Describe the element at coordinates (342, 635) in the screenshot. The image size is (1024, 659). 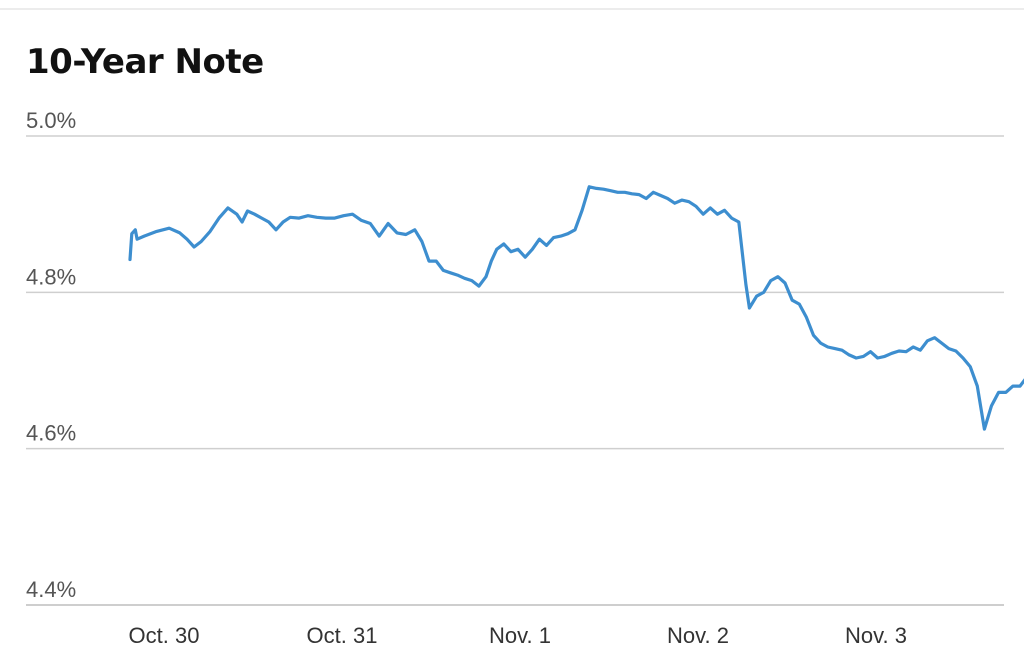
I see `x-tick-label: Oct. 31` at that location.